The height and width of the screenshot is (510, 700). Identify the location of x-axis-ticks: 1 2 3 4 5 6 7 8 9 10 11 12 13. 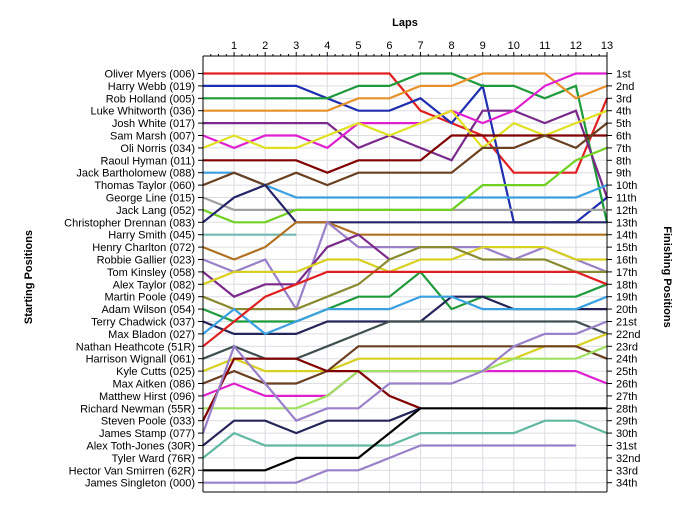
(411, 48).